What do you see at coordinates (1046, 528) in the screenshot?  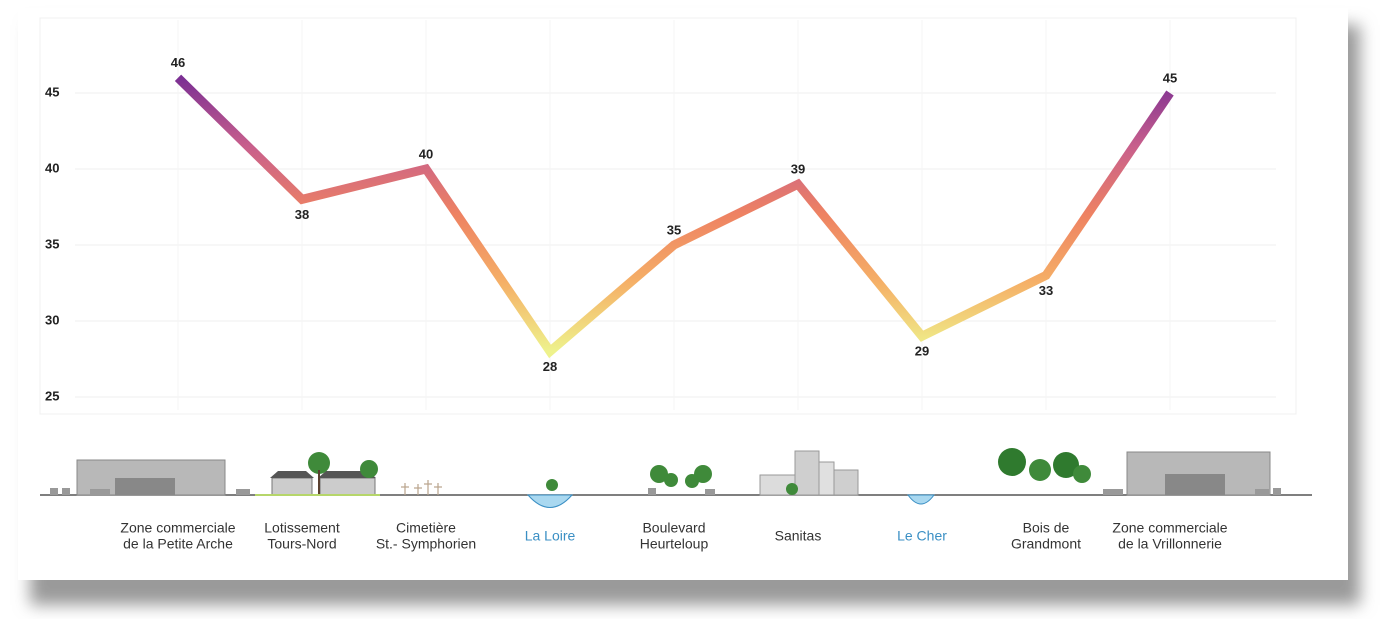 I see `x-tick-label: Bois de` at bounding box center [1046, 528].